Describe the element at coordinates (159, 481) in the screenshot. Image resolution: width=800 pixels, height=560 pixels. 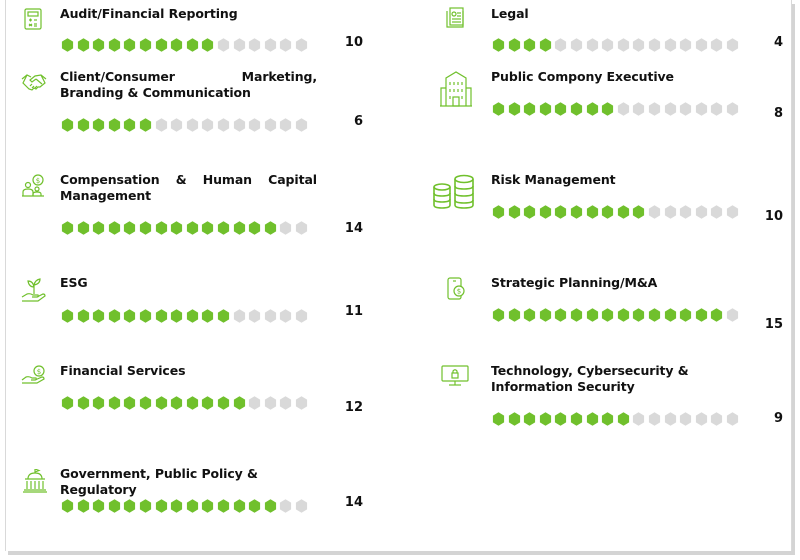
I see `skill-label: Government, Public Policy & Regulatory` at that location.